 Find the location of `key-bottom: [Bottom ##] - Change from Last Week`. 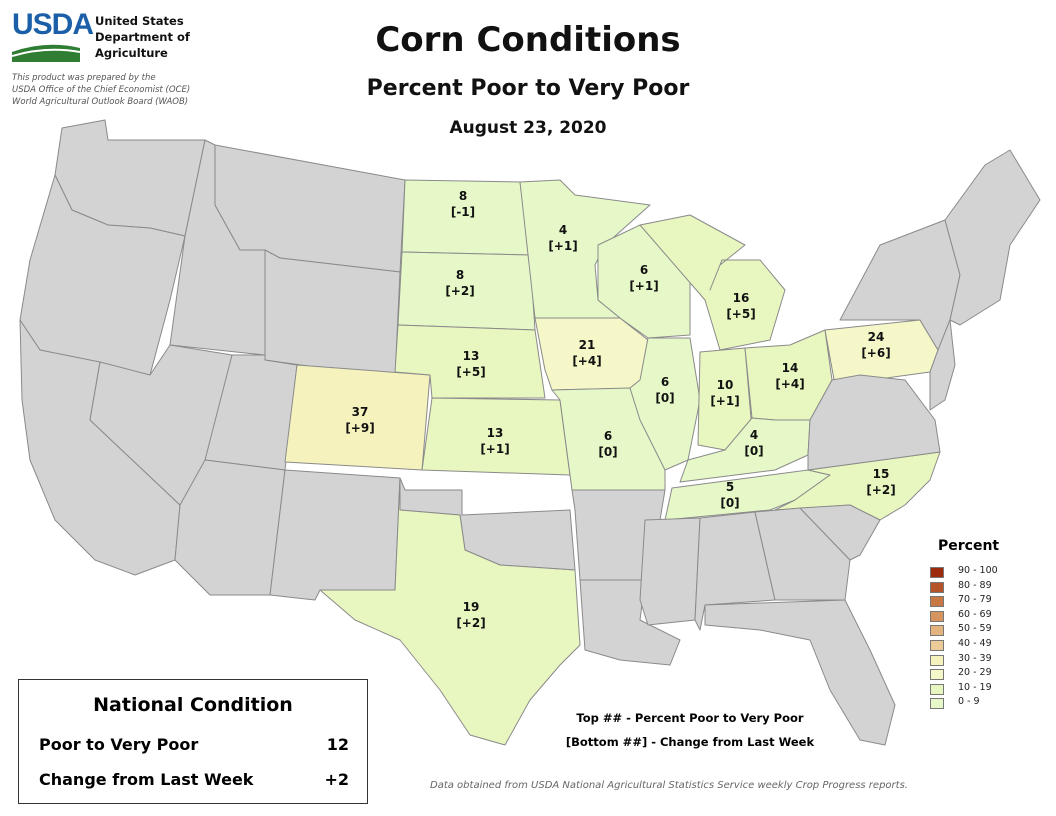

key-bottom: [Bottom ##] - Change from Last Week is located at coordinates (690, 742).